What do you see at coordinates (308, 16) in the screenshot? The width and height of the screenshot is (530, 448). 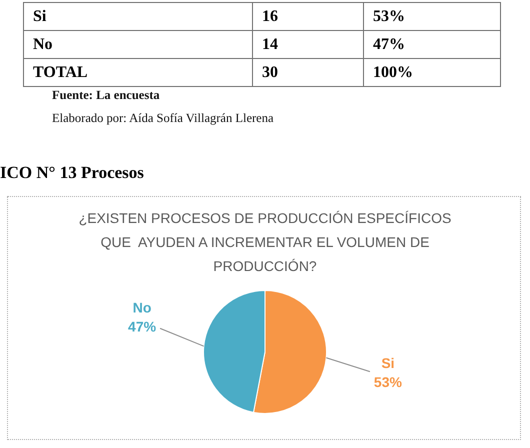 I see `data-label: 16` at bounding box center [308, 16].